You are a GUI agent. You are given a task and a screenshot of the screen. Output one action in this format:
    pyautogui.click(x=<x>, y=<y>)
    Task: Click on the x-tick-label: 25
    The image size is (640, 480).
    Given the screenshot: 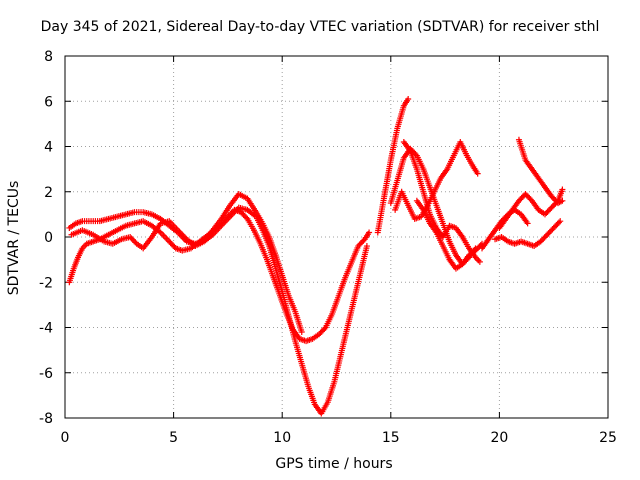 What is the action you would take?
    pyautogui.click(x=608, y=438)
    